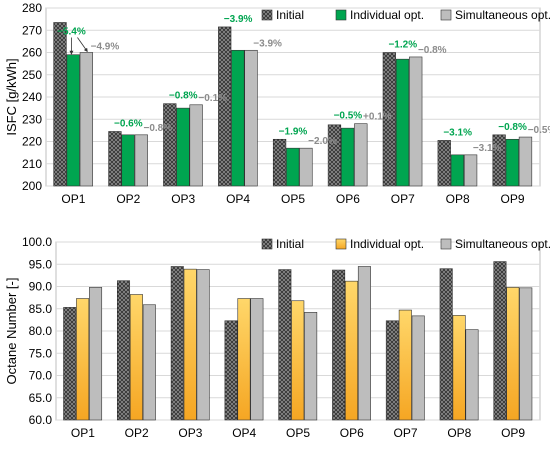  I want to click on annotation-simultaneous: −3.1%, so click(487, 148).